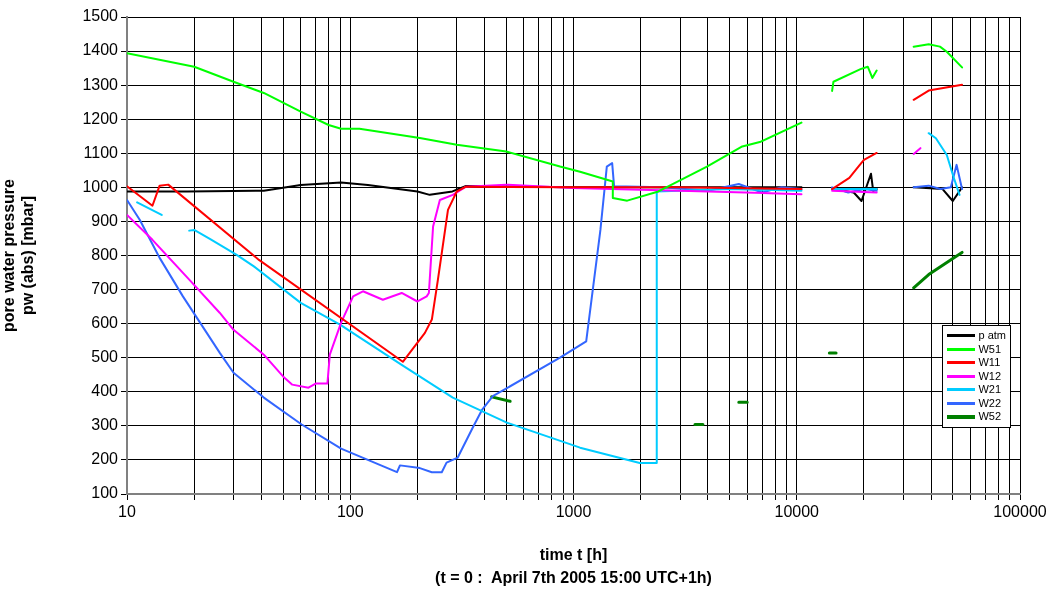 Image resolution: width=1056 pixels, height=589 pixels. What do you see at coordinates (101, 152) in the screenshot?
I see `y-tick-label: 1100` at bounding box center [101, 152].